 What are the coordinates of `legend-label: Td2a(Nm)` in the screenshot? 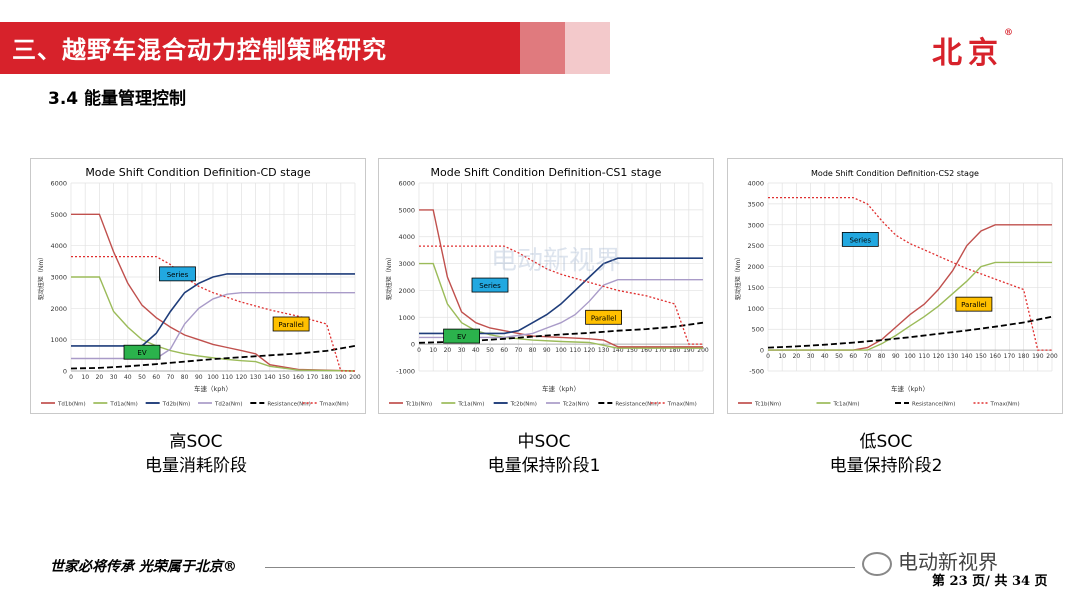 It's located at (228, 405).